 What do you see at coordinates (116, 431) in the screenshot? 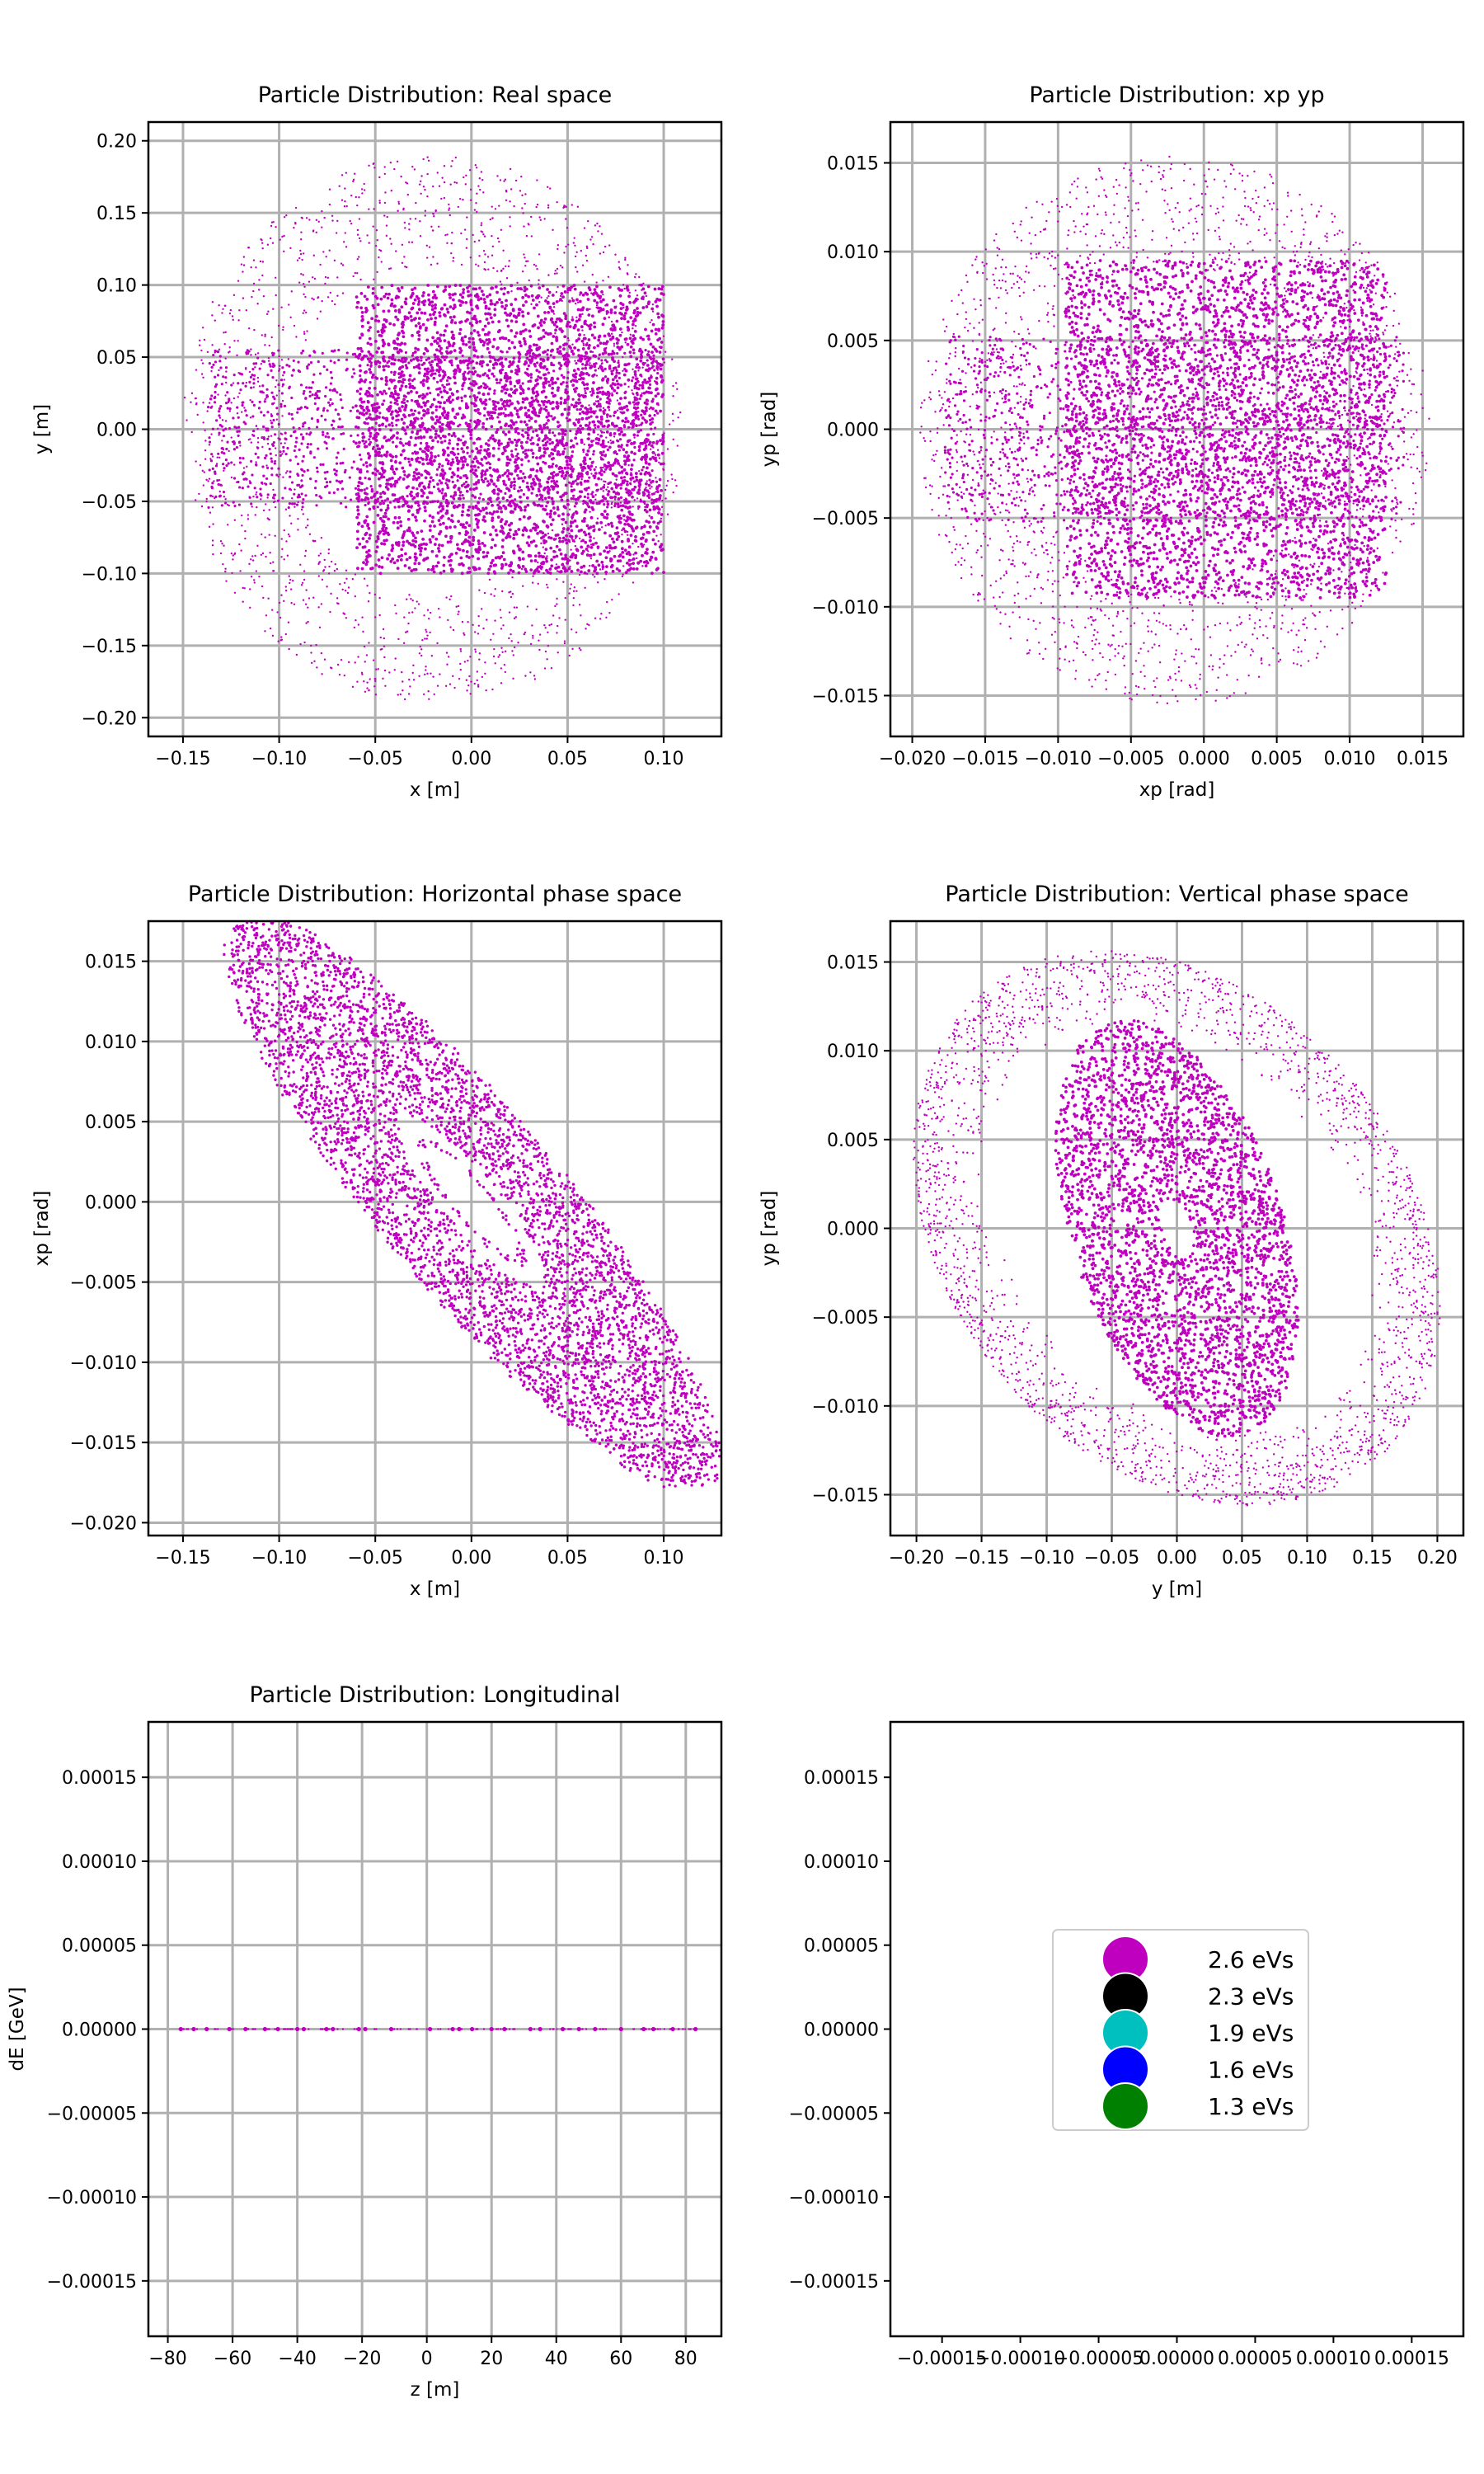
I see `y-tick-label: 0.00` at bounding box center [116, 431].